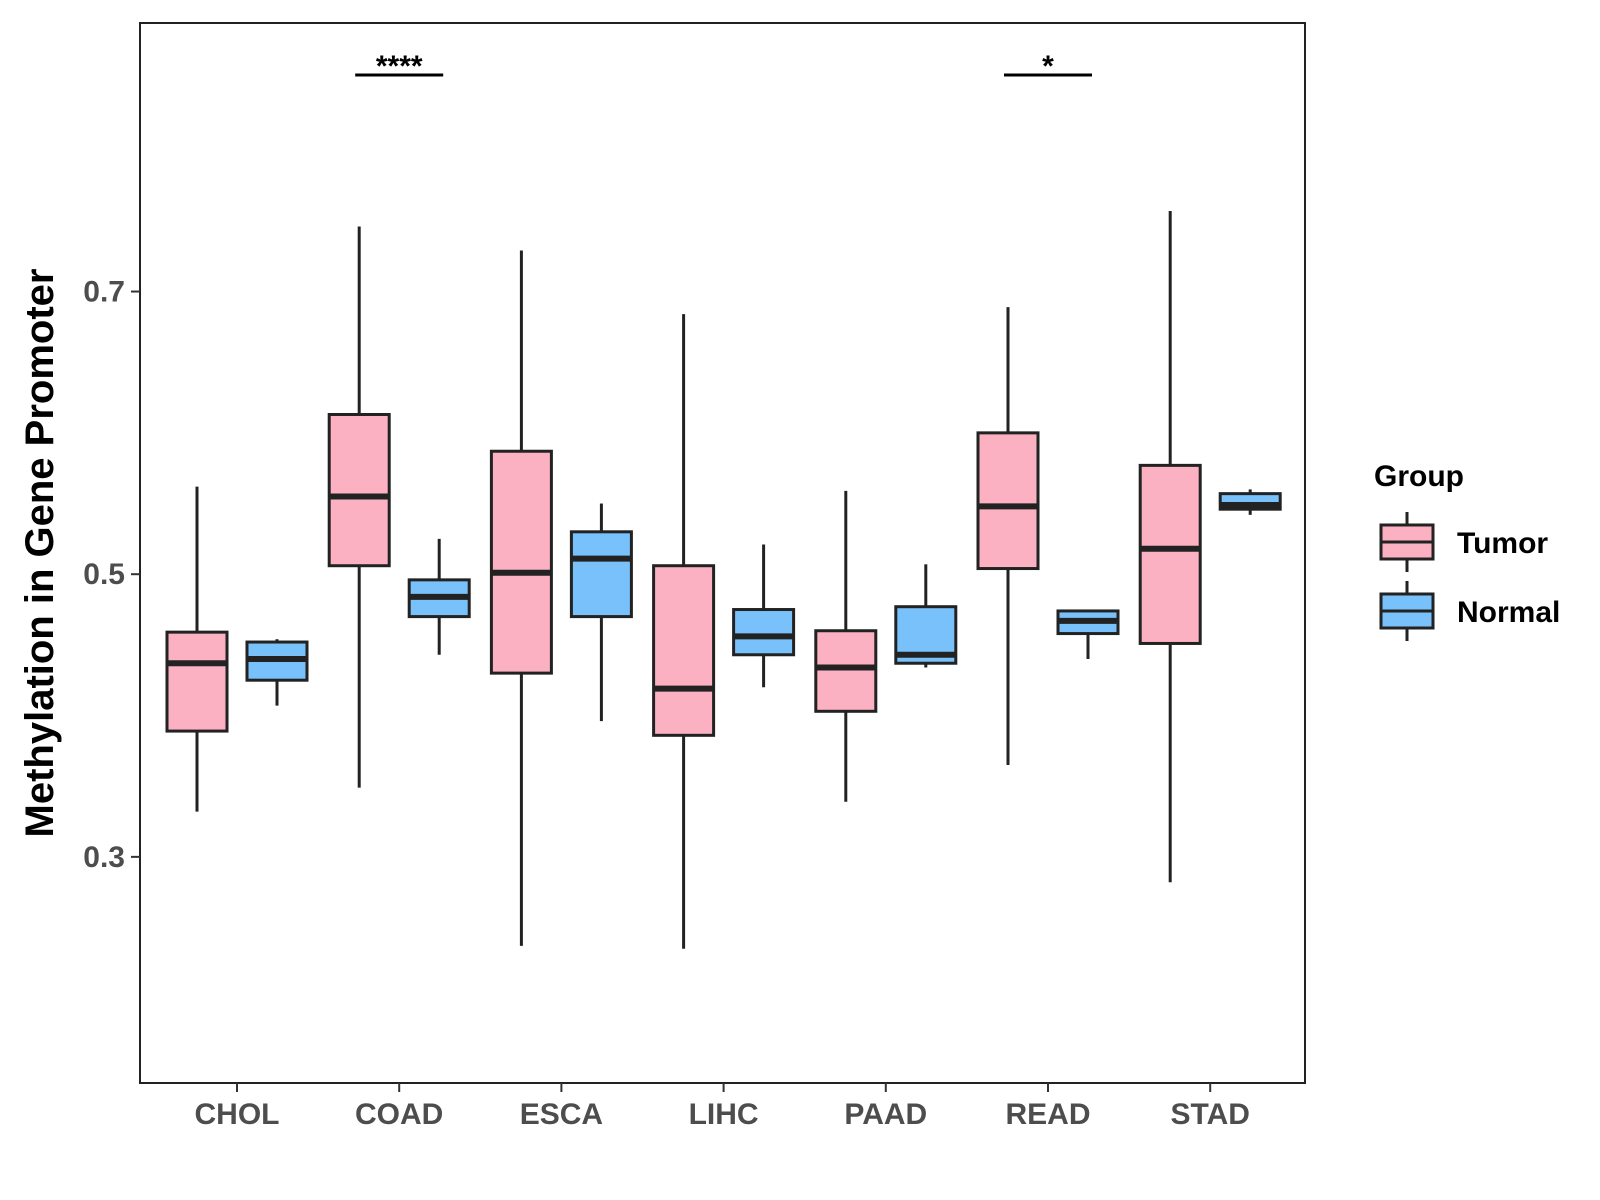  What do you see at coordinates (439, 596) in the screenshot?
I see `box-coad-normal` at bounding box center [439, 596].